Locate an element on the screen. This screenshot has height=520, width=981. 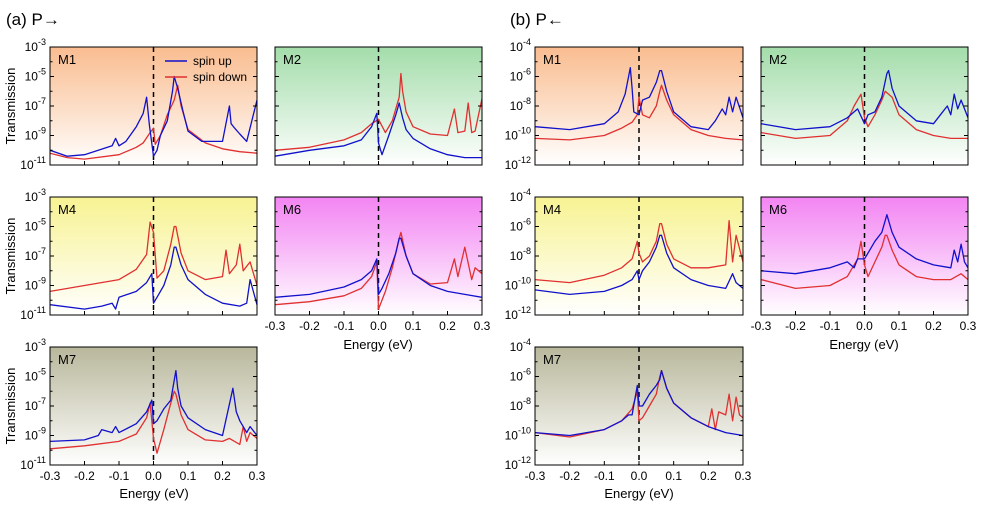
panel-b-M6: M6 -0.3 -0.2 -0.1 0.0 0.1 0.2 0.3 is located at coordinates (864, 264).